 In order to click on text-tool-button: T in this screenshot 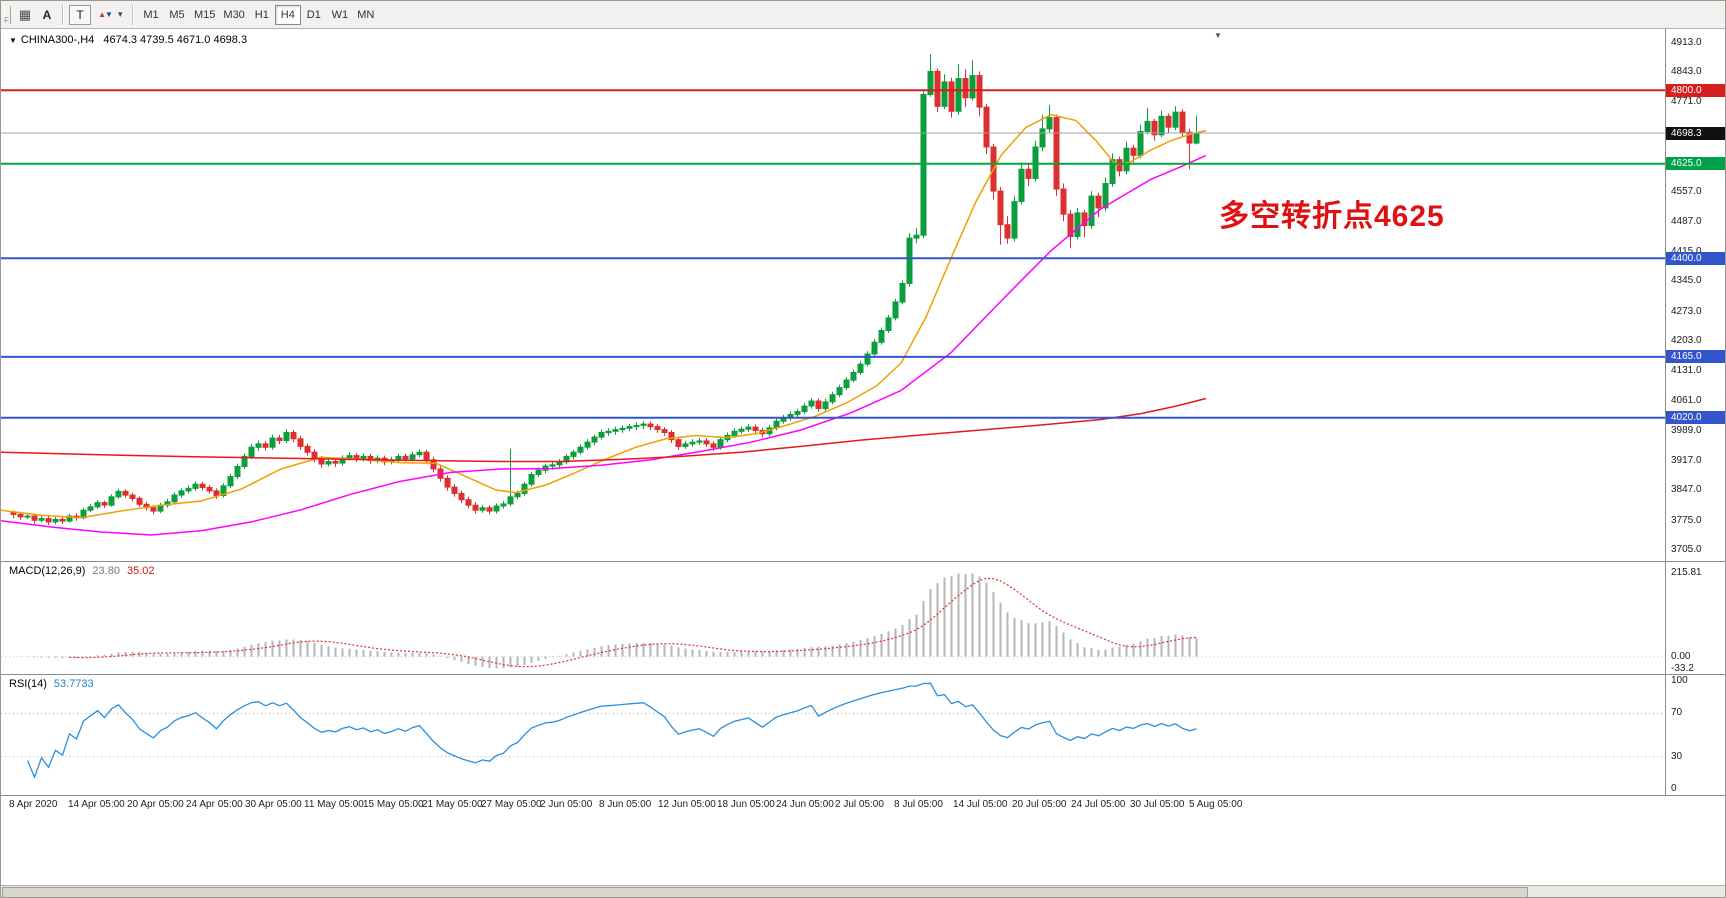, I will do `click(80, 14)`.